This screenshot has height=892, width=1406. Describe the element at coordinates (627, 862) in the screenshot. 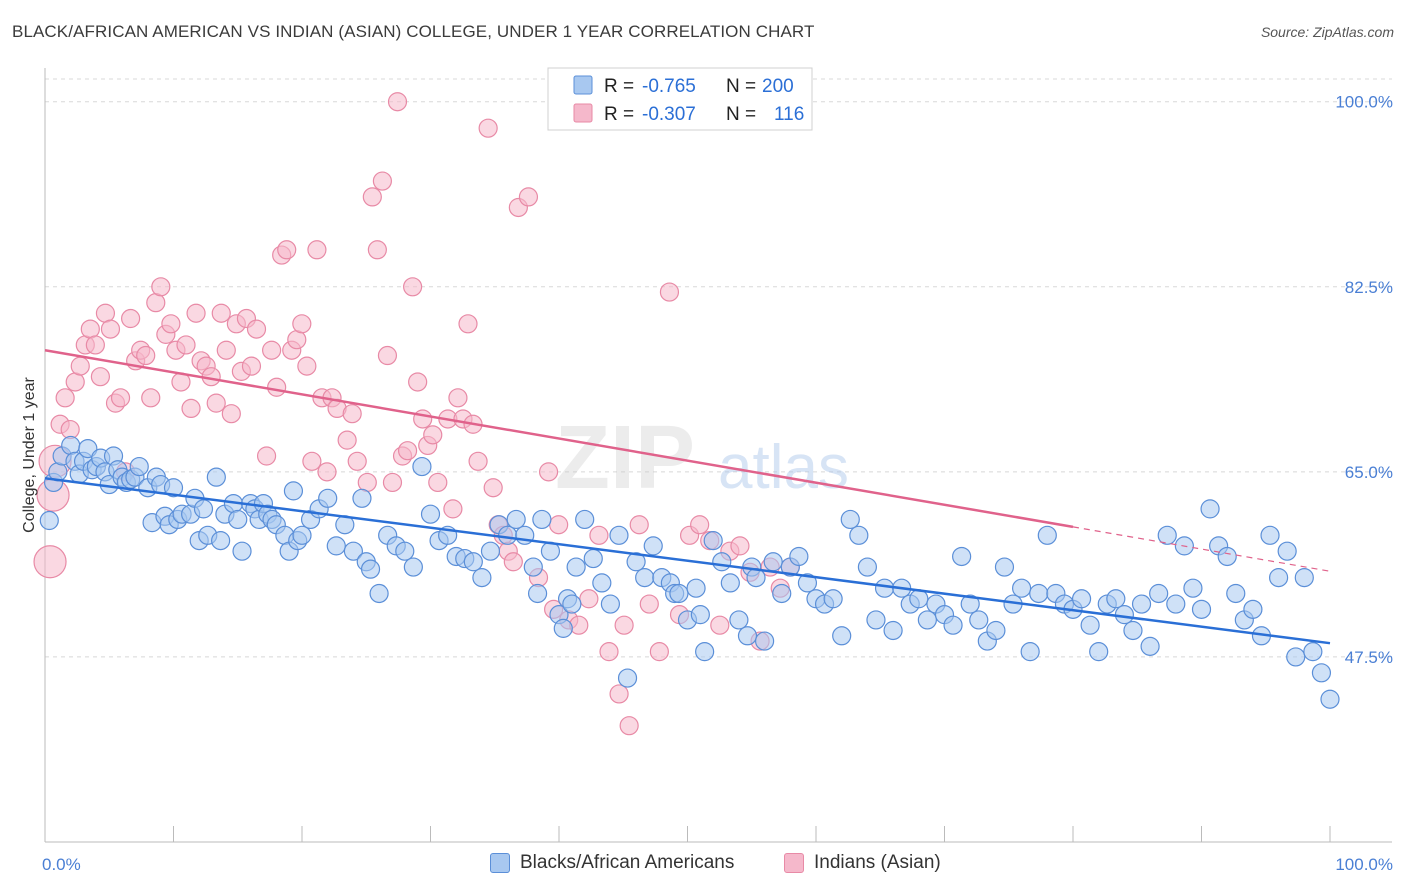

I see `legend-label-blacks: Blacks/African Americans` at that location.